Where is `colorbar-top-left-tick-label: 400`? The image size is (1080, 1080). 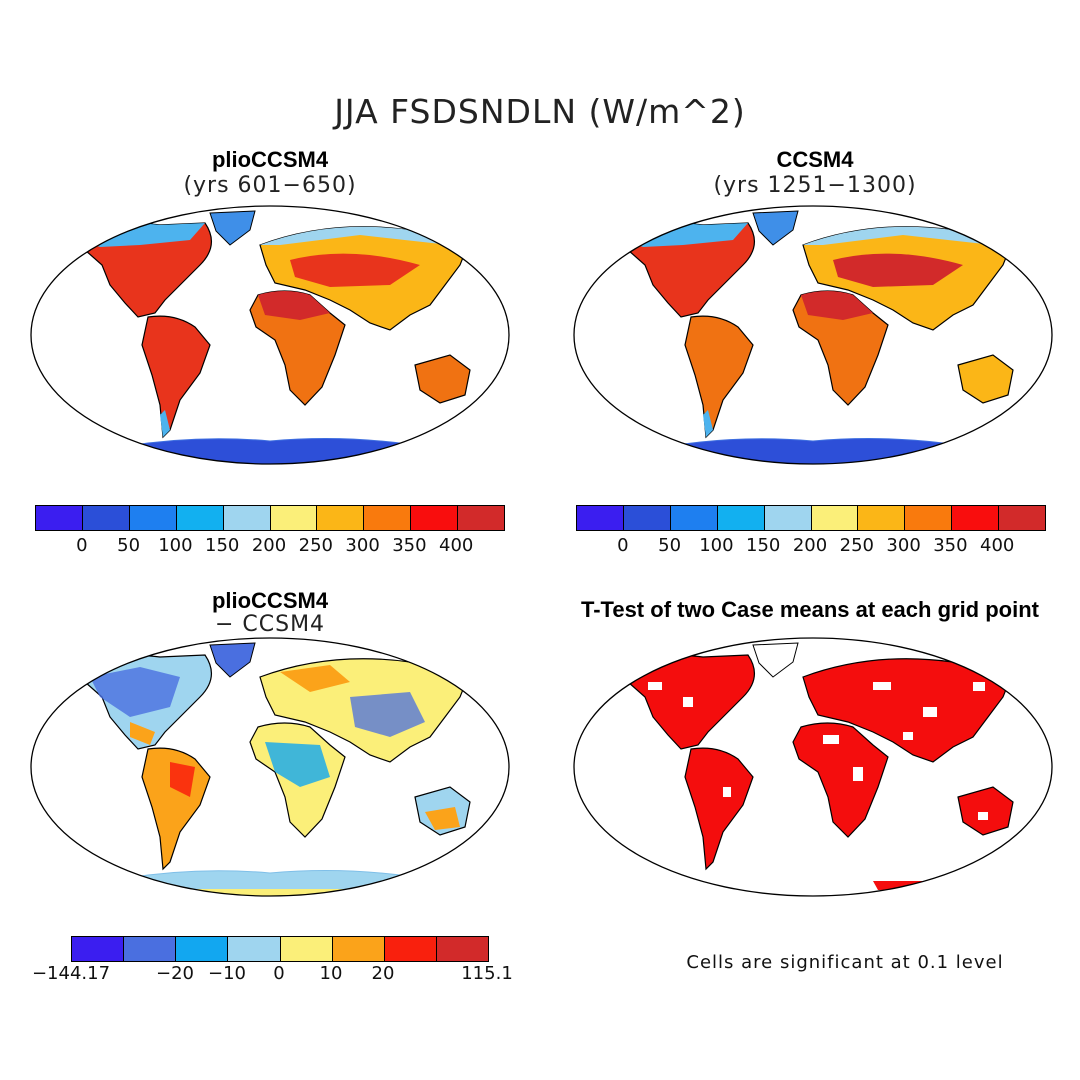 colorbar-top-left-tick-label: 400 is located at coordinates (456, 545).